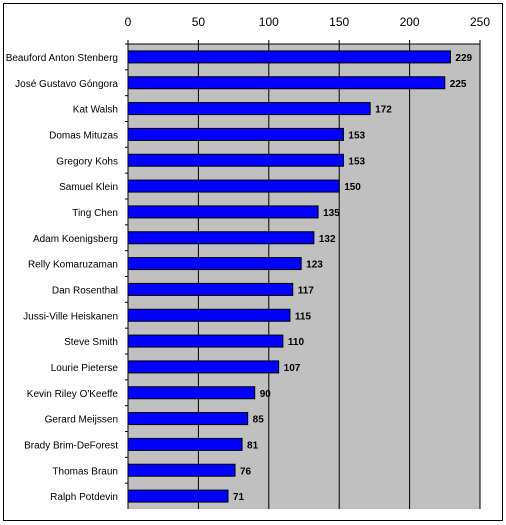 This screenshot has width=506, height=525. What do you see at coordinates (85, 471) in the screenshot?
I see `category-label: Thomas Braun` at bounding box center [85, 471].